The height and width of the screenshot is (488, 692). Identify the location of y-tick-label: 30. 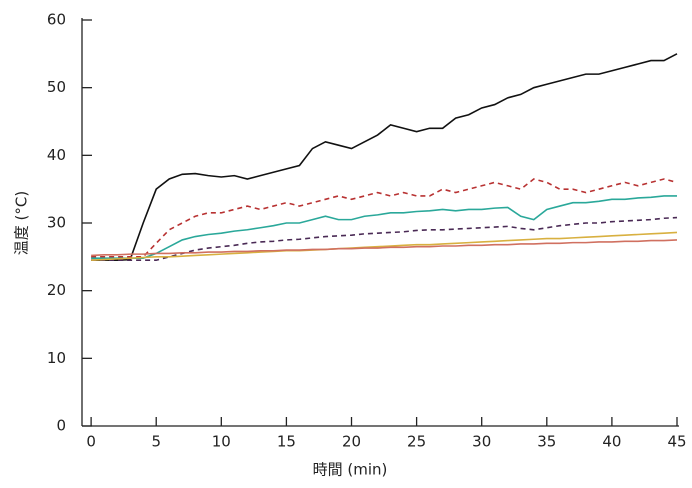
(56, 223).